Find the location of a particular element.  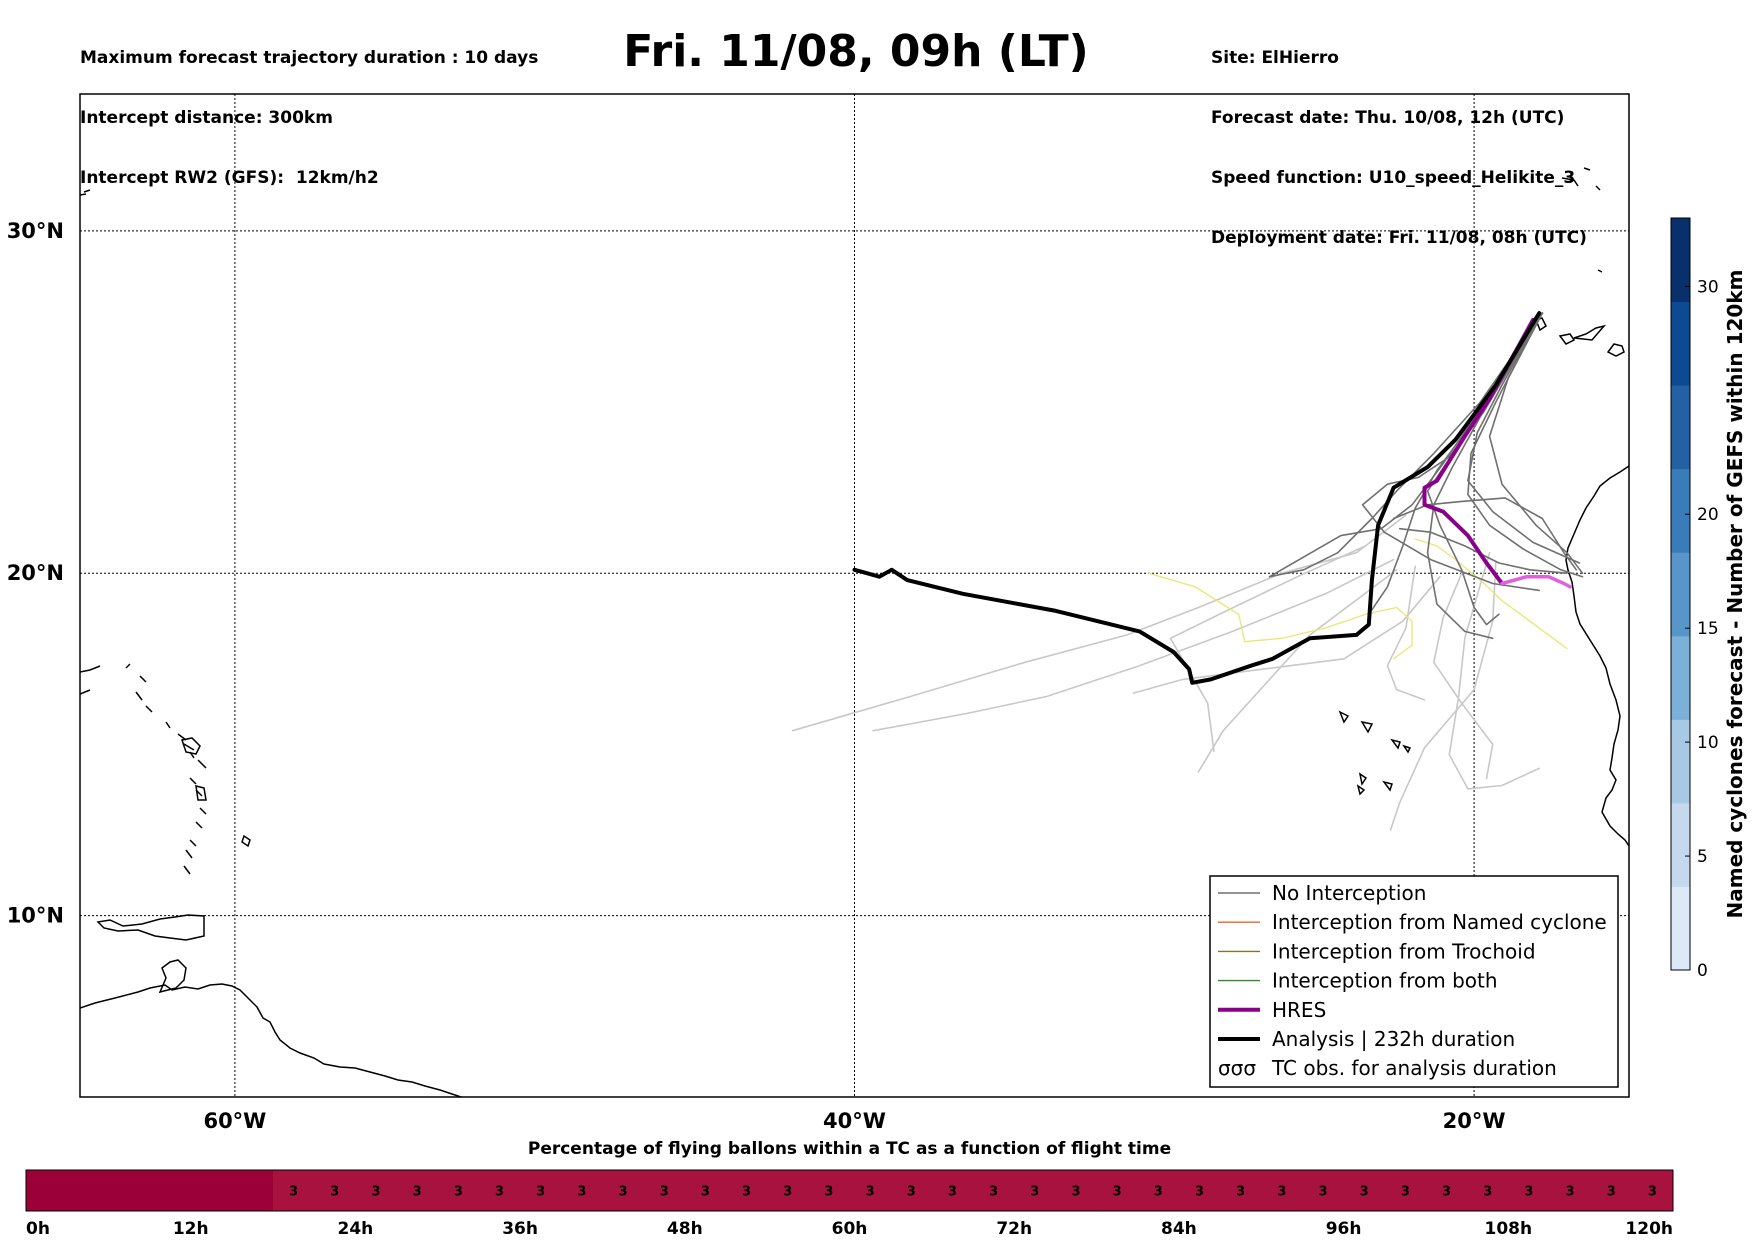

site-text: Site: ElHierro is located at coordinates (1275, 58).